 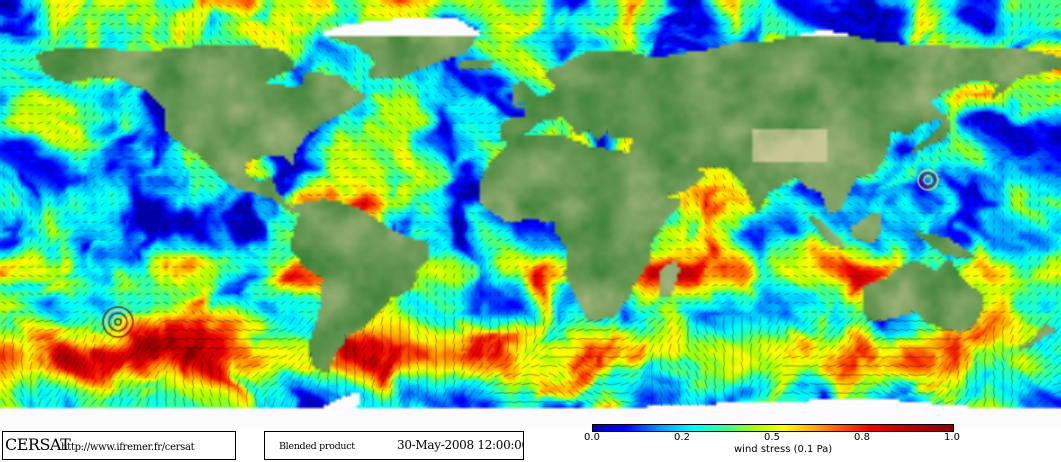 What do you see at coordinates (862, 437) in the screenshot?
I see `legend-tick: 0.8` at bounding box center [862, 437].